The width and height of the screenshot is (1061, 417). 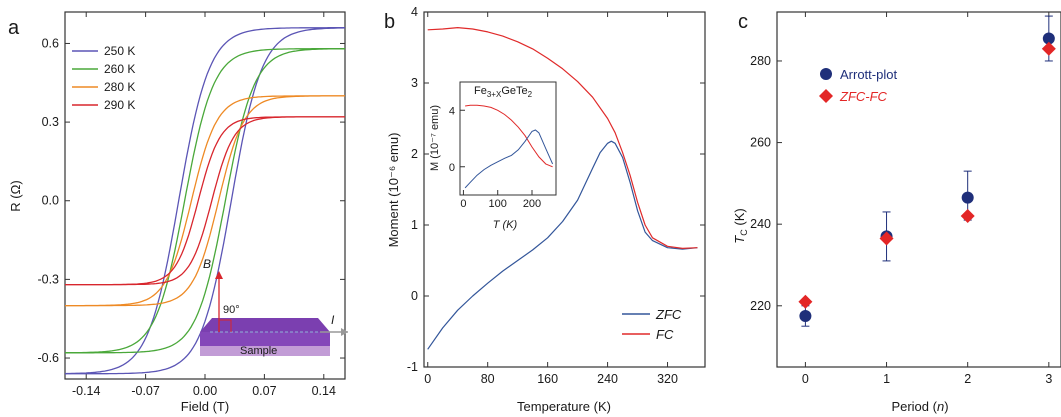 I want to click on legend-label: ZFC, so click(x=668, y=314).